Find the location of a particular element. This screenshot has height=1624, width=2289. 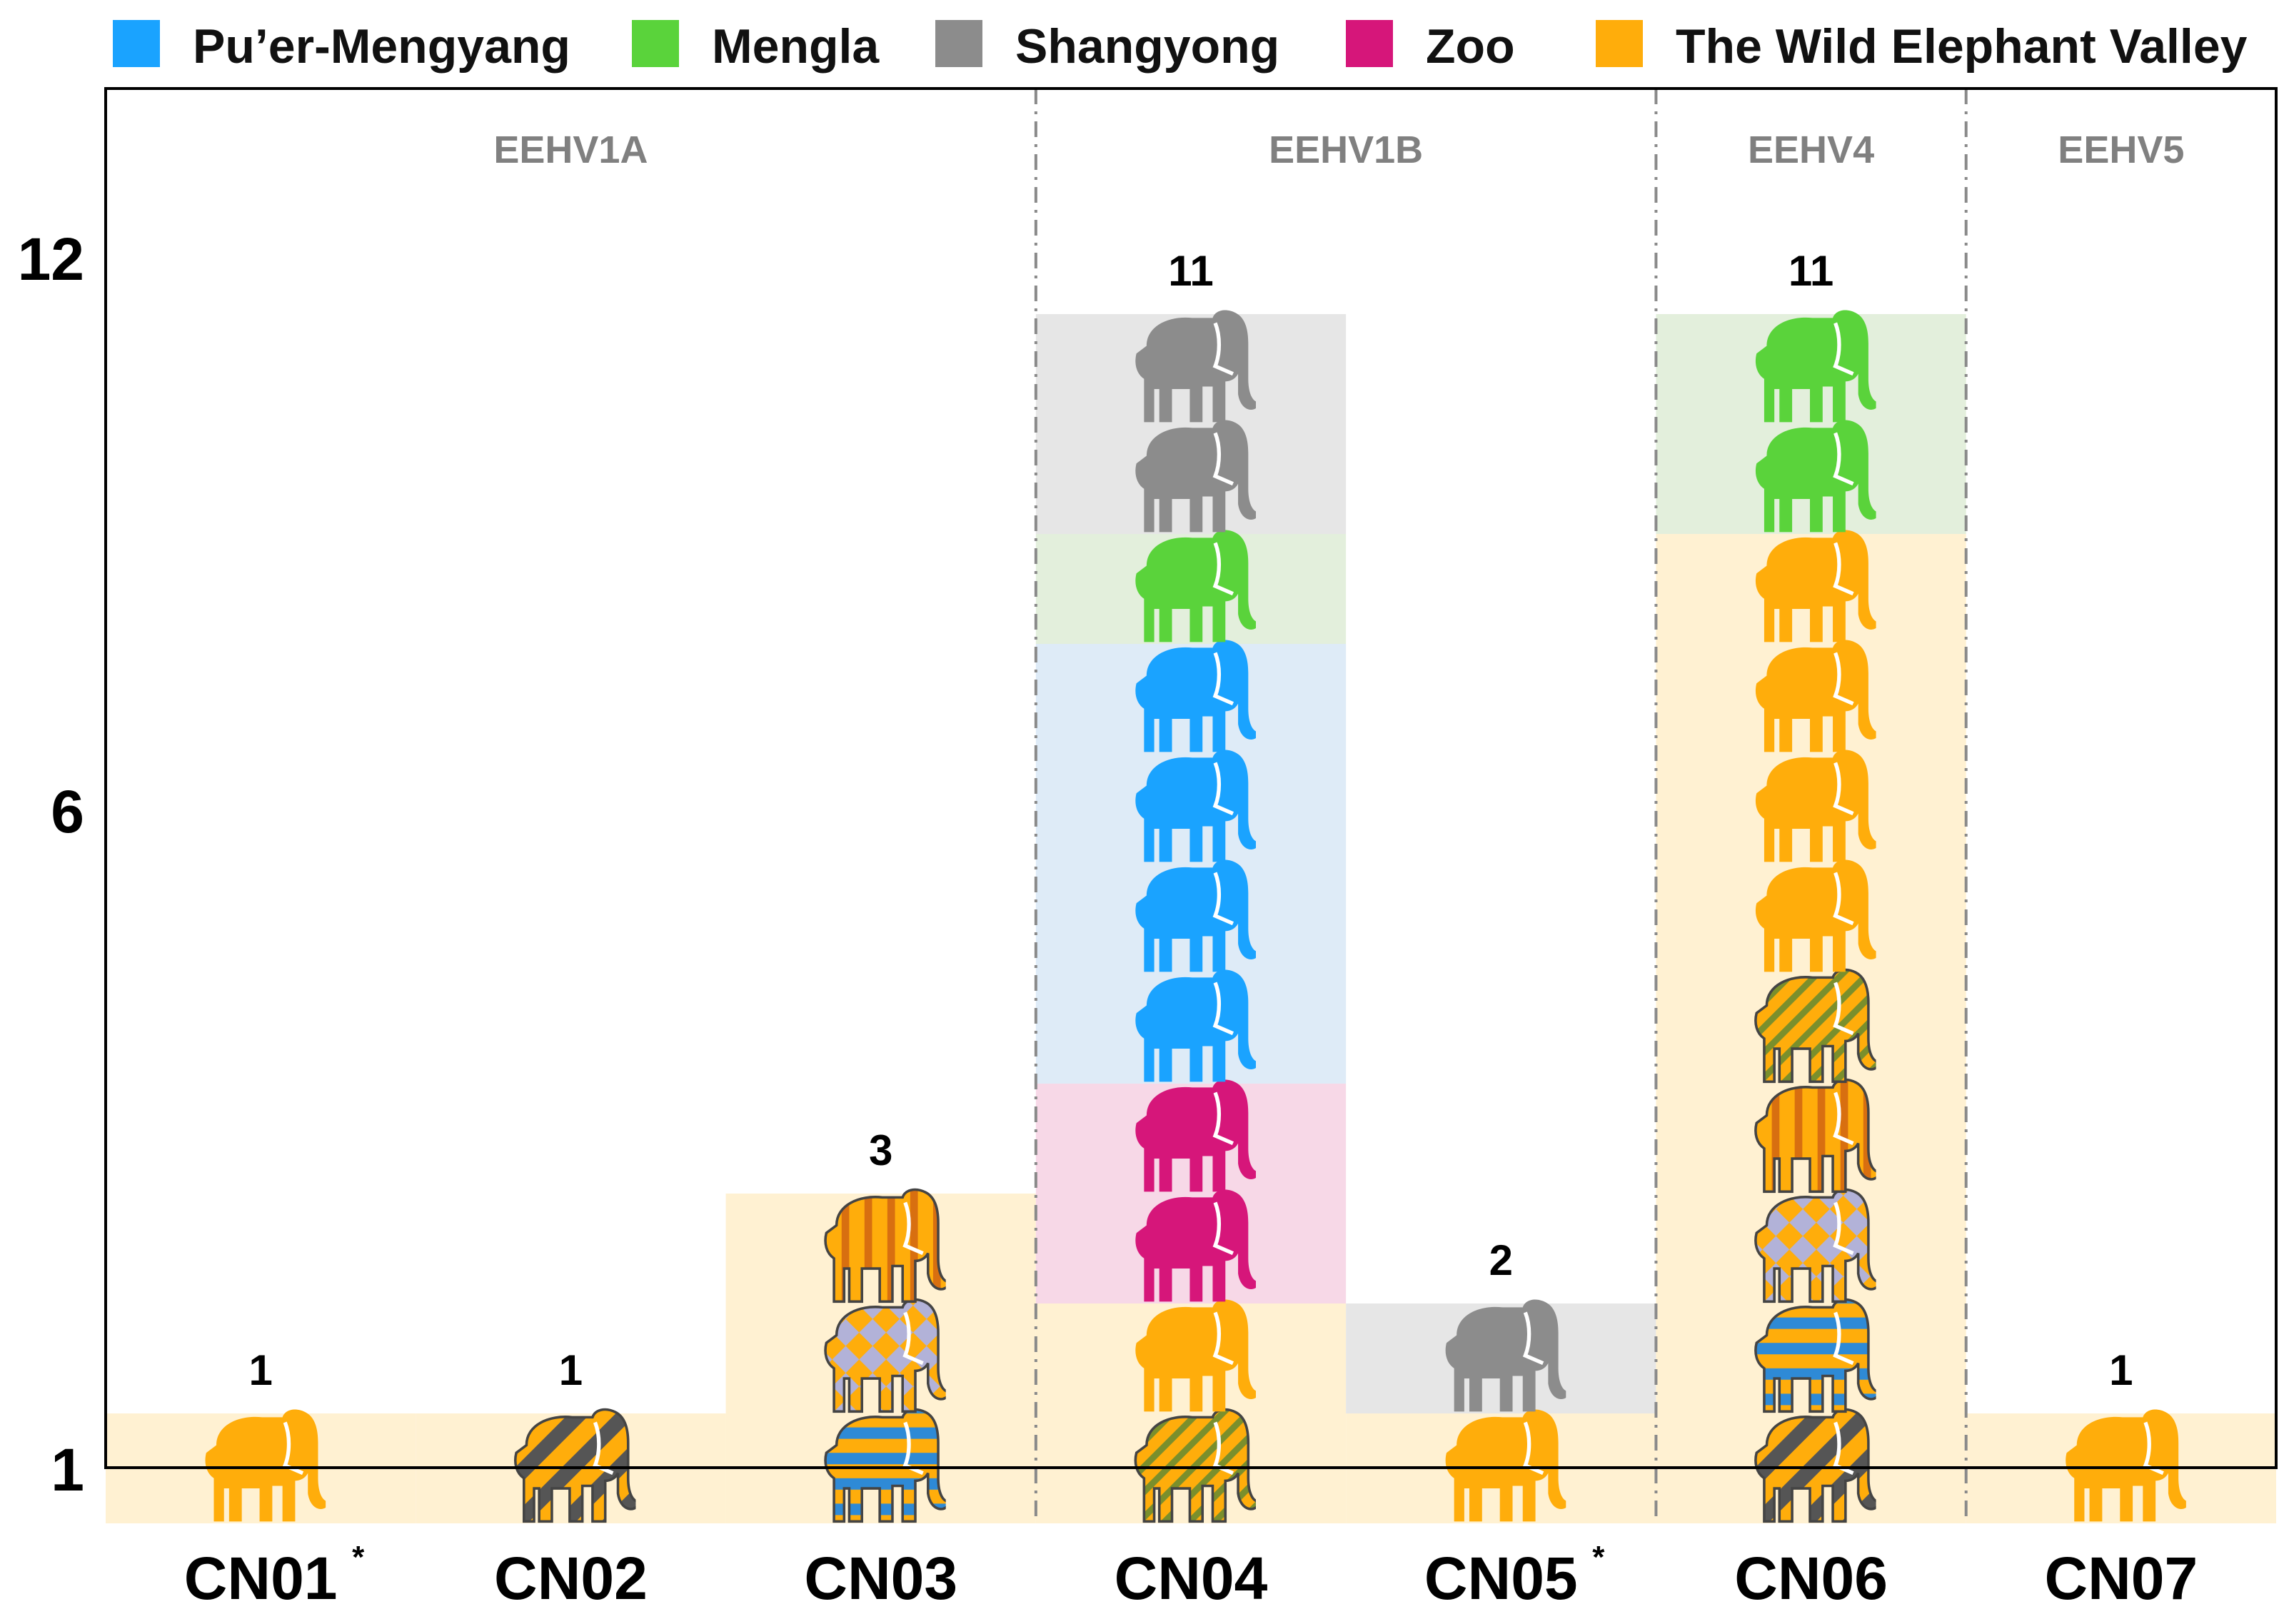

legend-label: Zoo is located at coordinates (1470, 46).